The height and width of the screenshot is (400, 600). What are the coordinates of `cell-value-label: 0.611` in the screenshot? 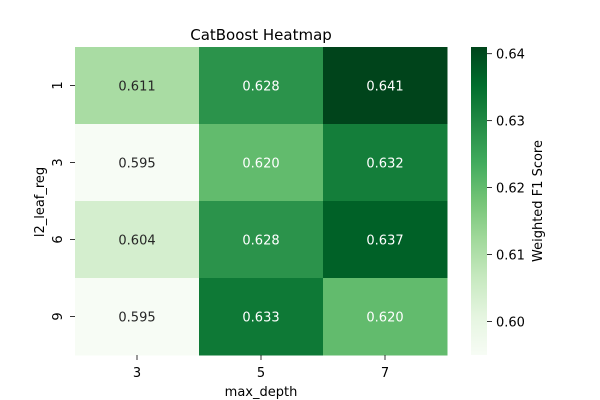 It's located at (136, 87).